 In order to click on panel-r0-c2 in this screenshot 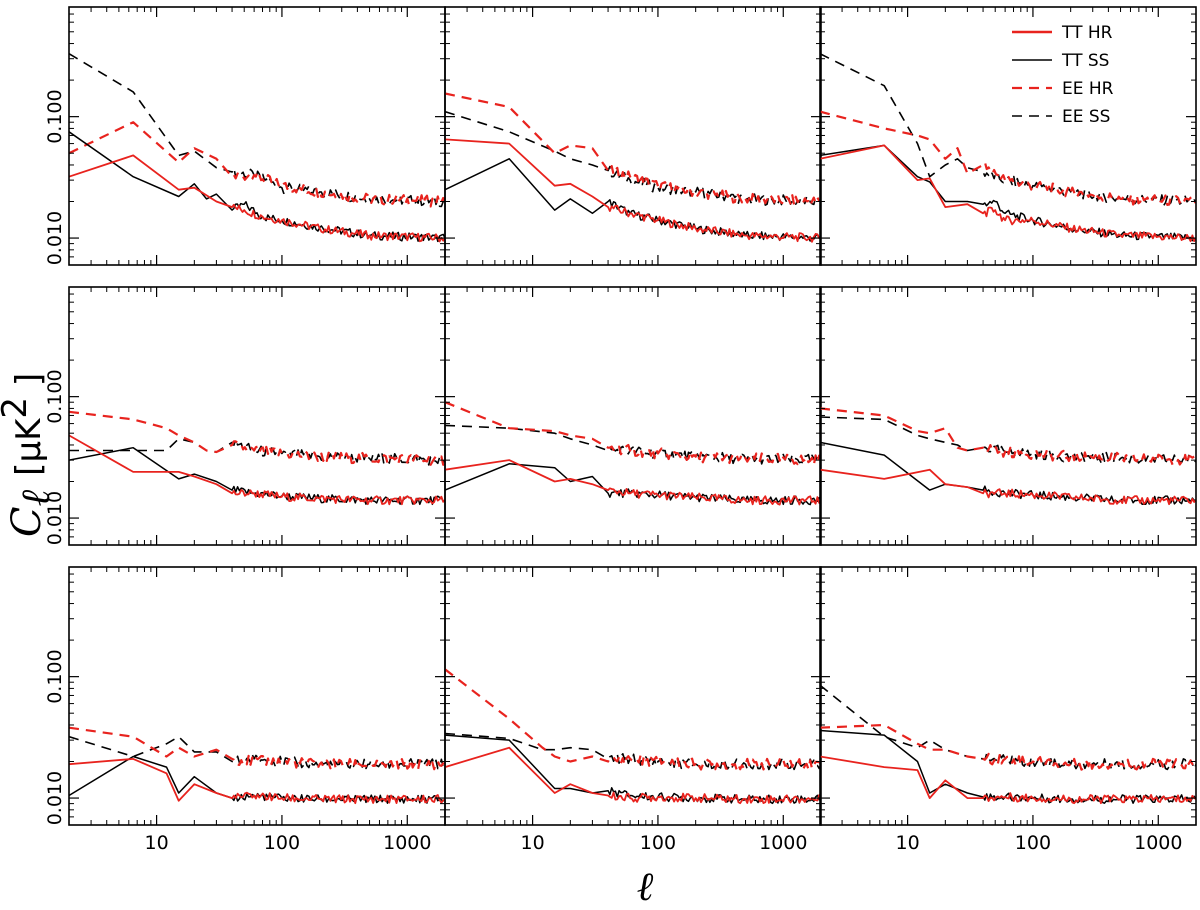, I will do `click(1008, 136)`.